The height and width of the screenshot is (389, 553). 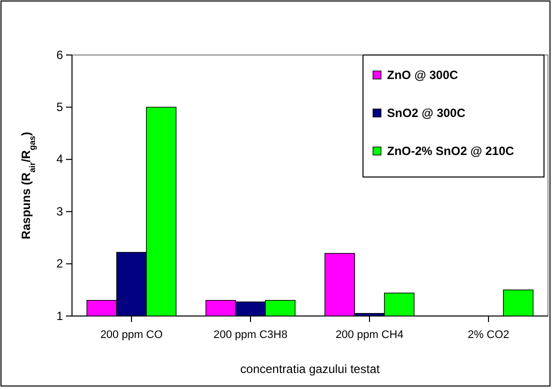 I want to click on x-tick-label: 200 ppm CO, so click(x=132, y=335).